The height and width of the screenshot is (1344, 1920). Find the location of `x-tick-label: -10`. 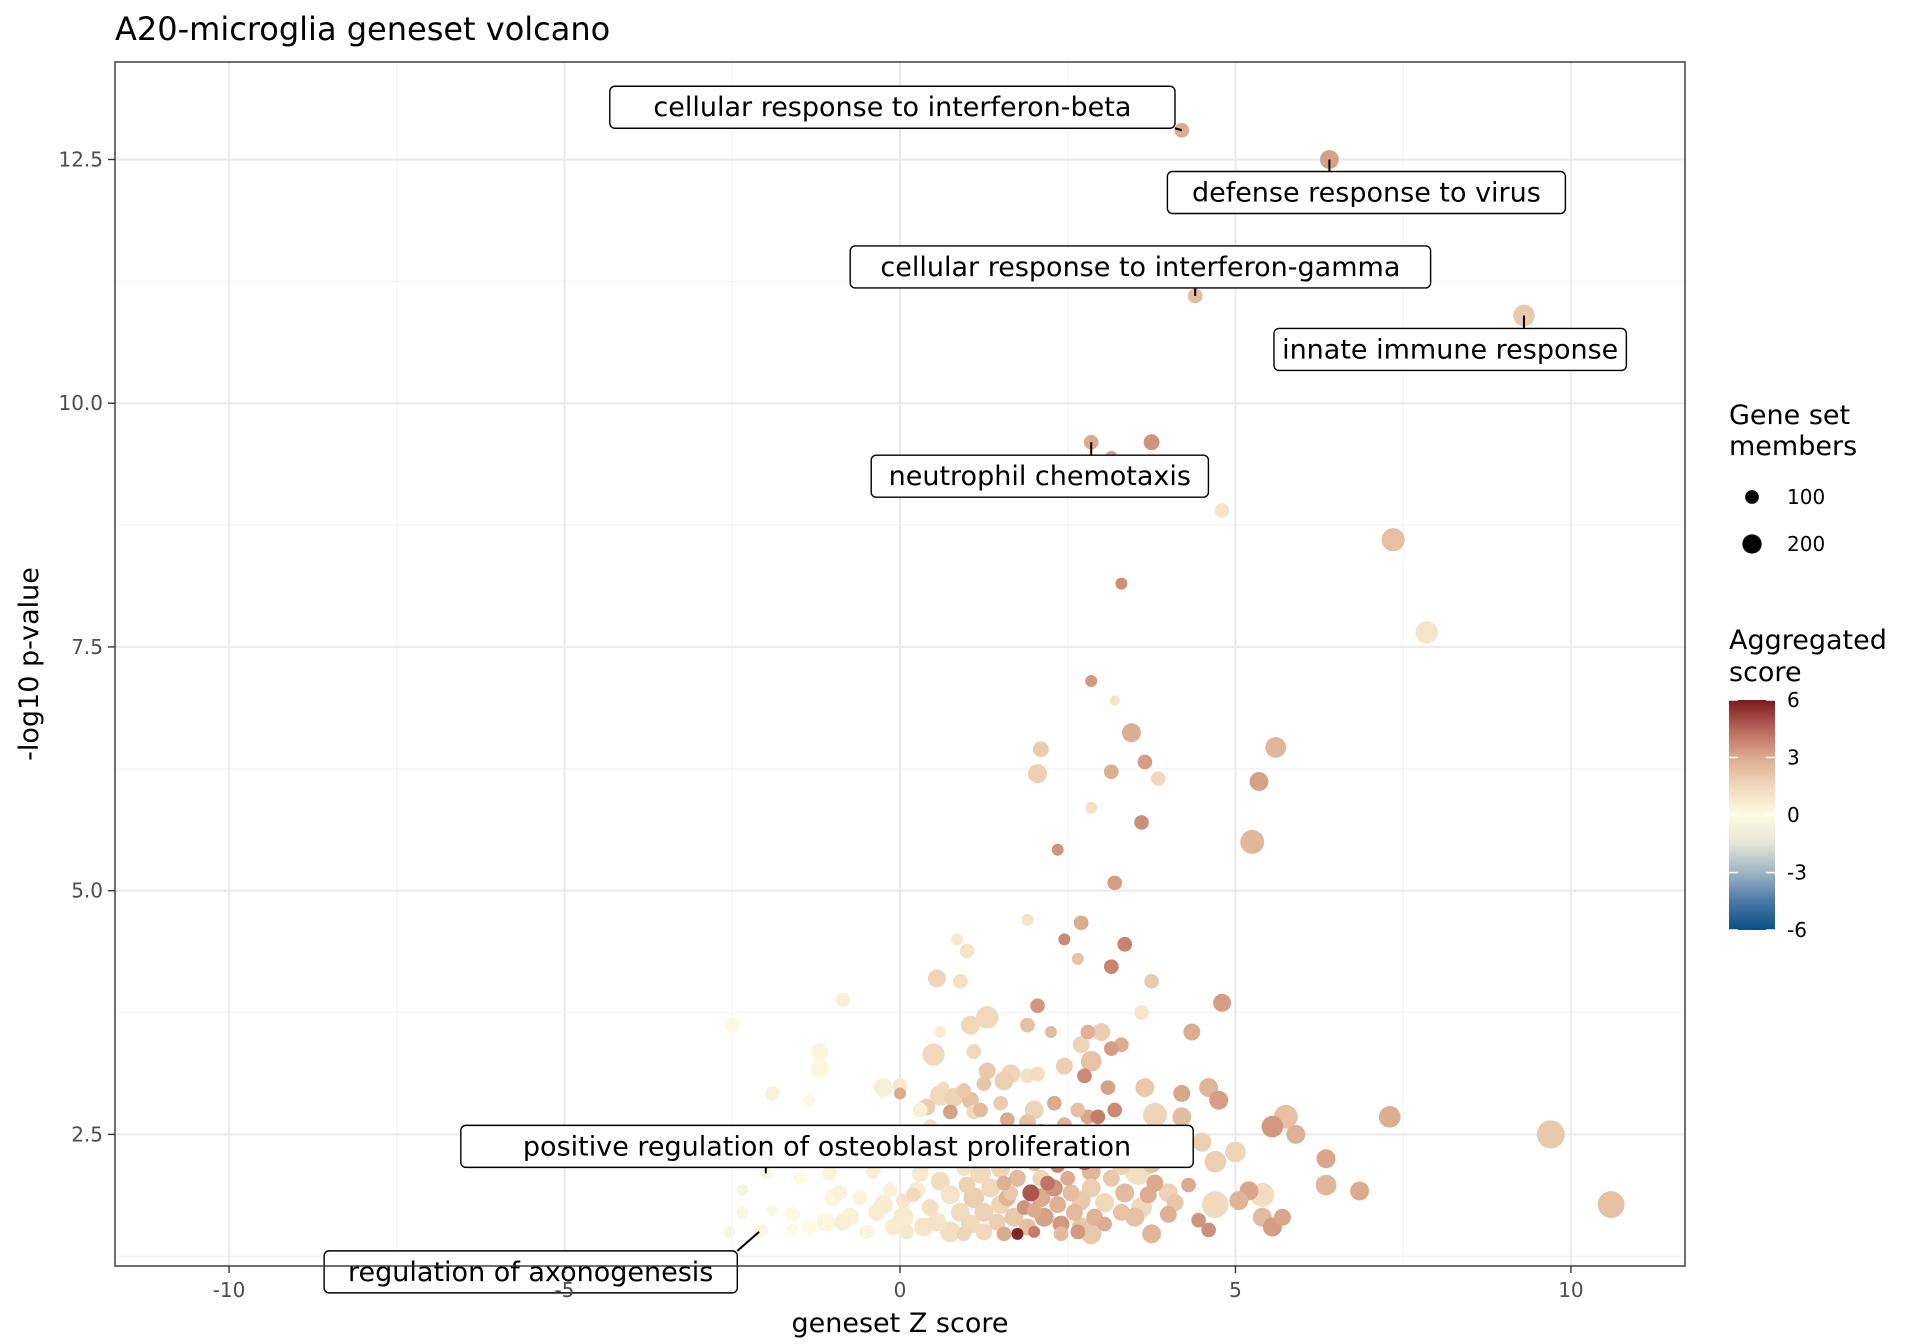

x-tick-label: -10 is located at coordinates (229, 1290).